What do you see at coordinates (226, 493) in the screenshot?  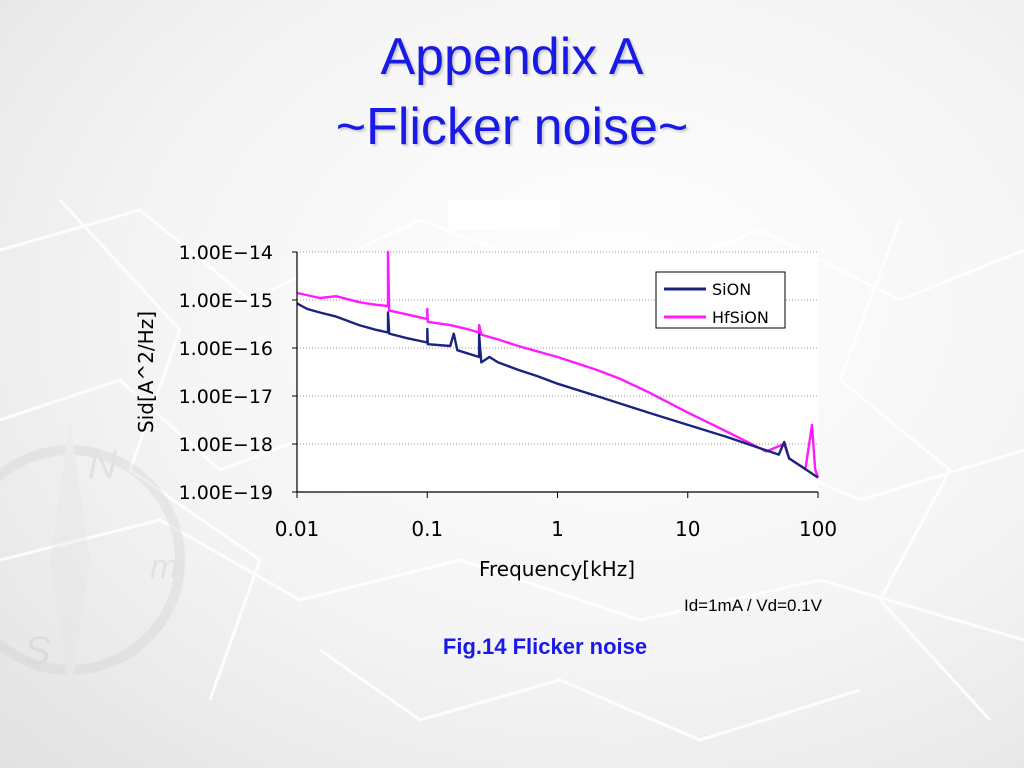 I see `y-tick-label: 1.00E−19` at bounding box center [226, 493].